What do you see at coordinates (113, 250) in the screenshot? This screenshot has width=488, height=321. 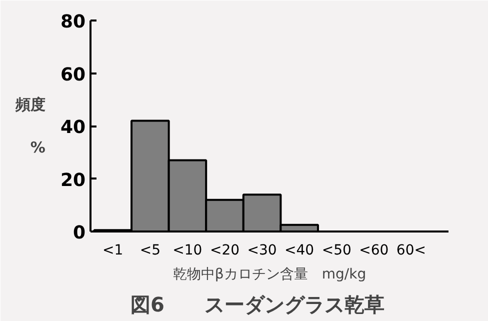 I see `x-tick-label: <1` at bounding box center [113, 250].